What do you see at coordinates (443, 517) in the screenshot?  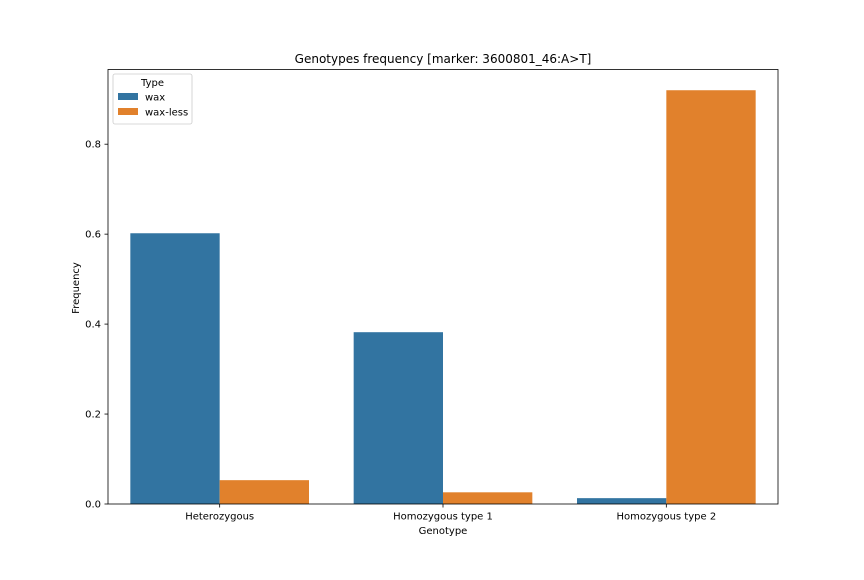 I see `x-tick-label: Homozygous type 1` at bounding box center [443, 517].